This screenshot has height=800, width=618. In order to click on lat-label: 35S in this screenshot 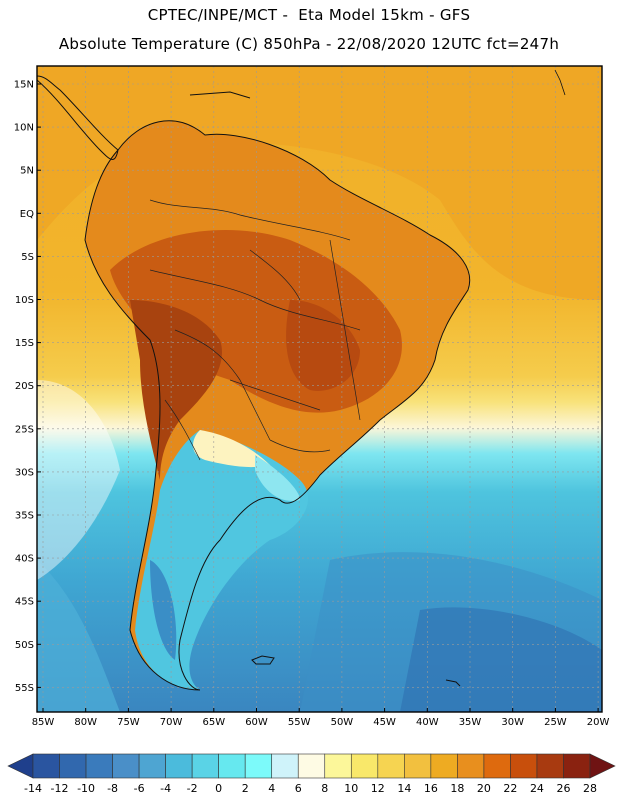, I will do `click(24, 516)`.